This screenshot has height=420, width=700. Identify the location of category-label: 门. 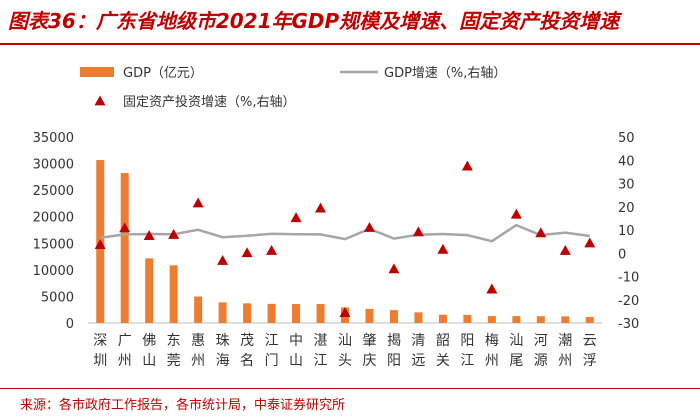
(272, 361).